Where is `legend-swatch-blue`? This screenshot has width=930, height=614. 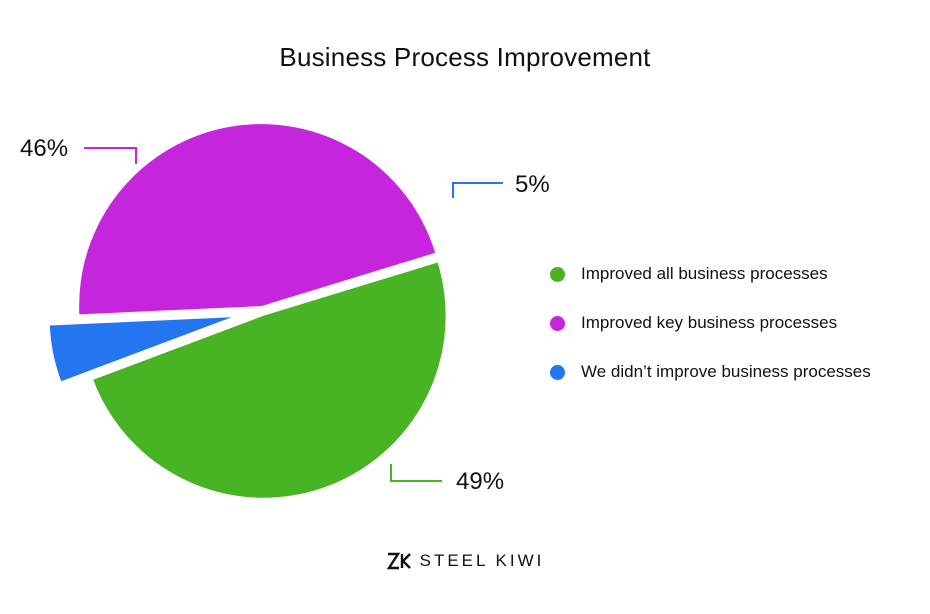 legend-swatch-blue is located at coordinates (557, 372).